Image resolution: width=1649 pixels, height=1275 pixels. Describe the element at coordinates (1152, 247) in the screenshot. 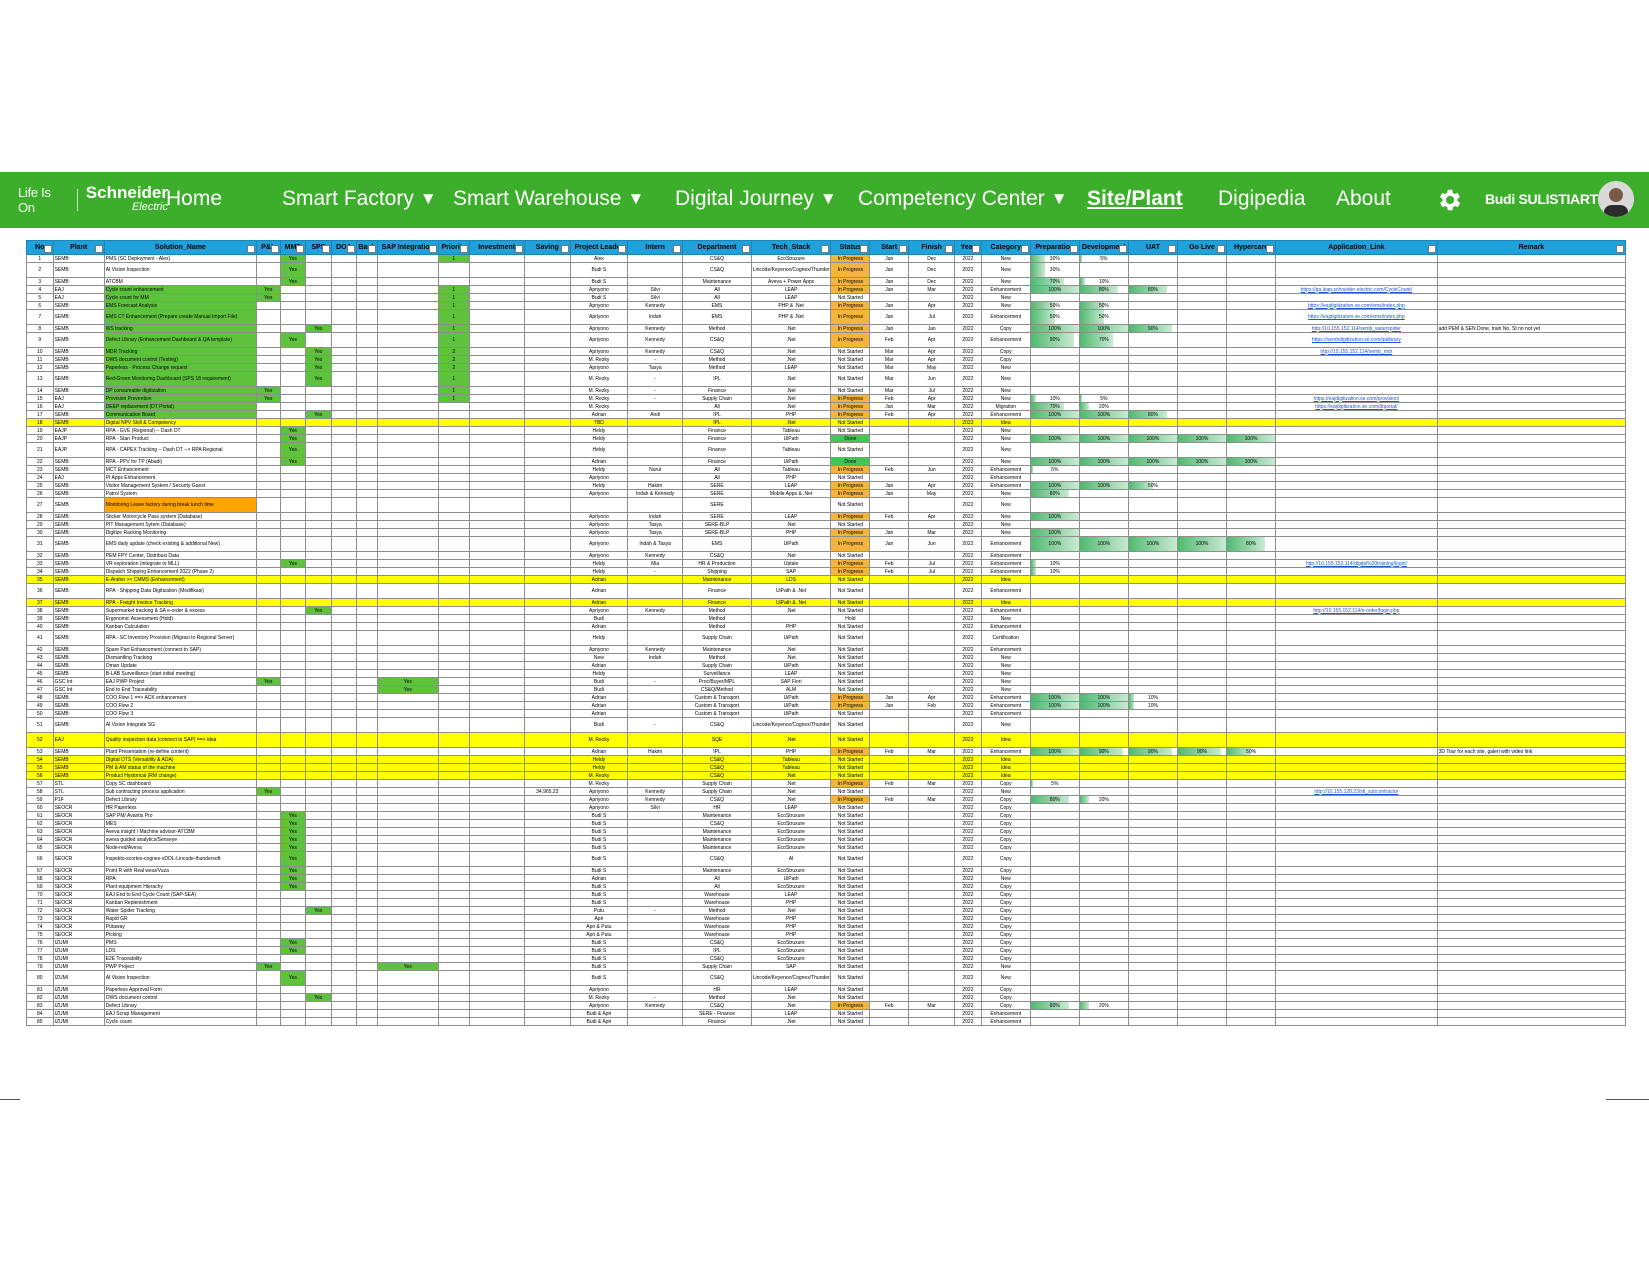

I see `col-header-uat: UAT` at that location.